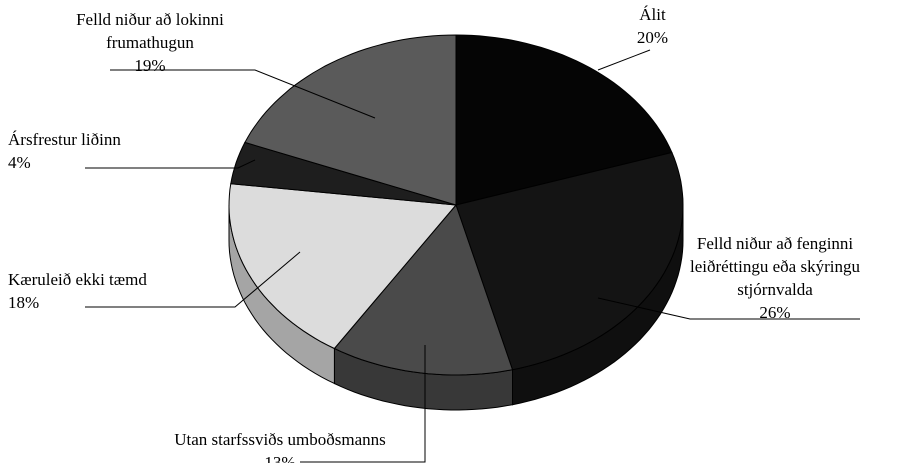 The height and width of the screenshot is (463, 919). What do you see at coordinates (108, 291) in the screenshot?
I see `slice-label: Kæruleið ekki tæmd 18%` at bounding box center [108, 291].